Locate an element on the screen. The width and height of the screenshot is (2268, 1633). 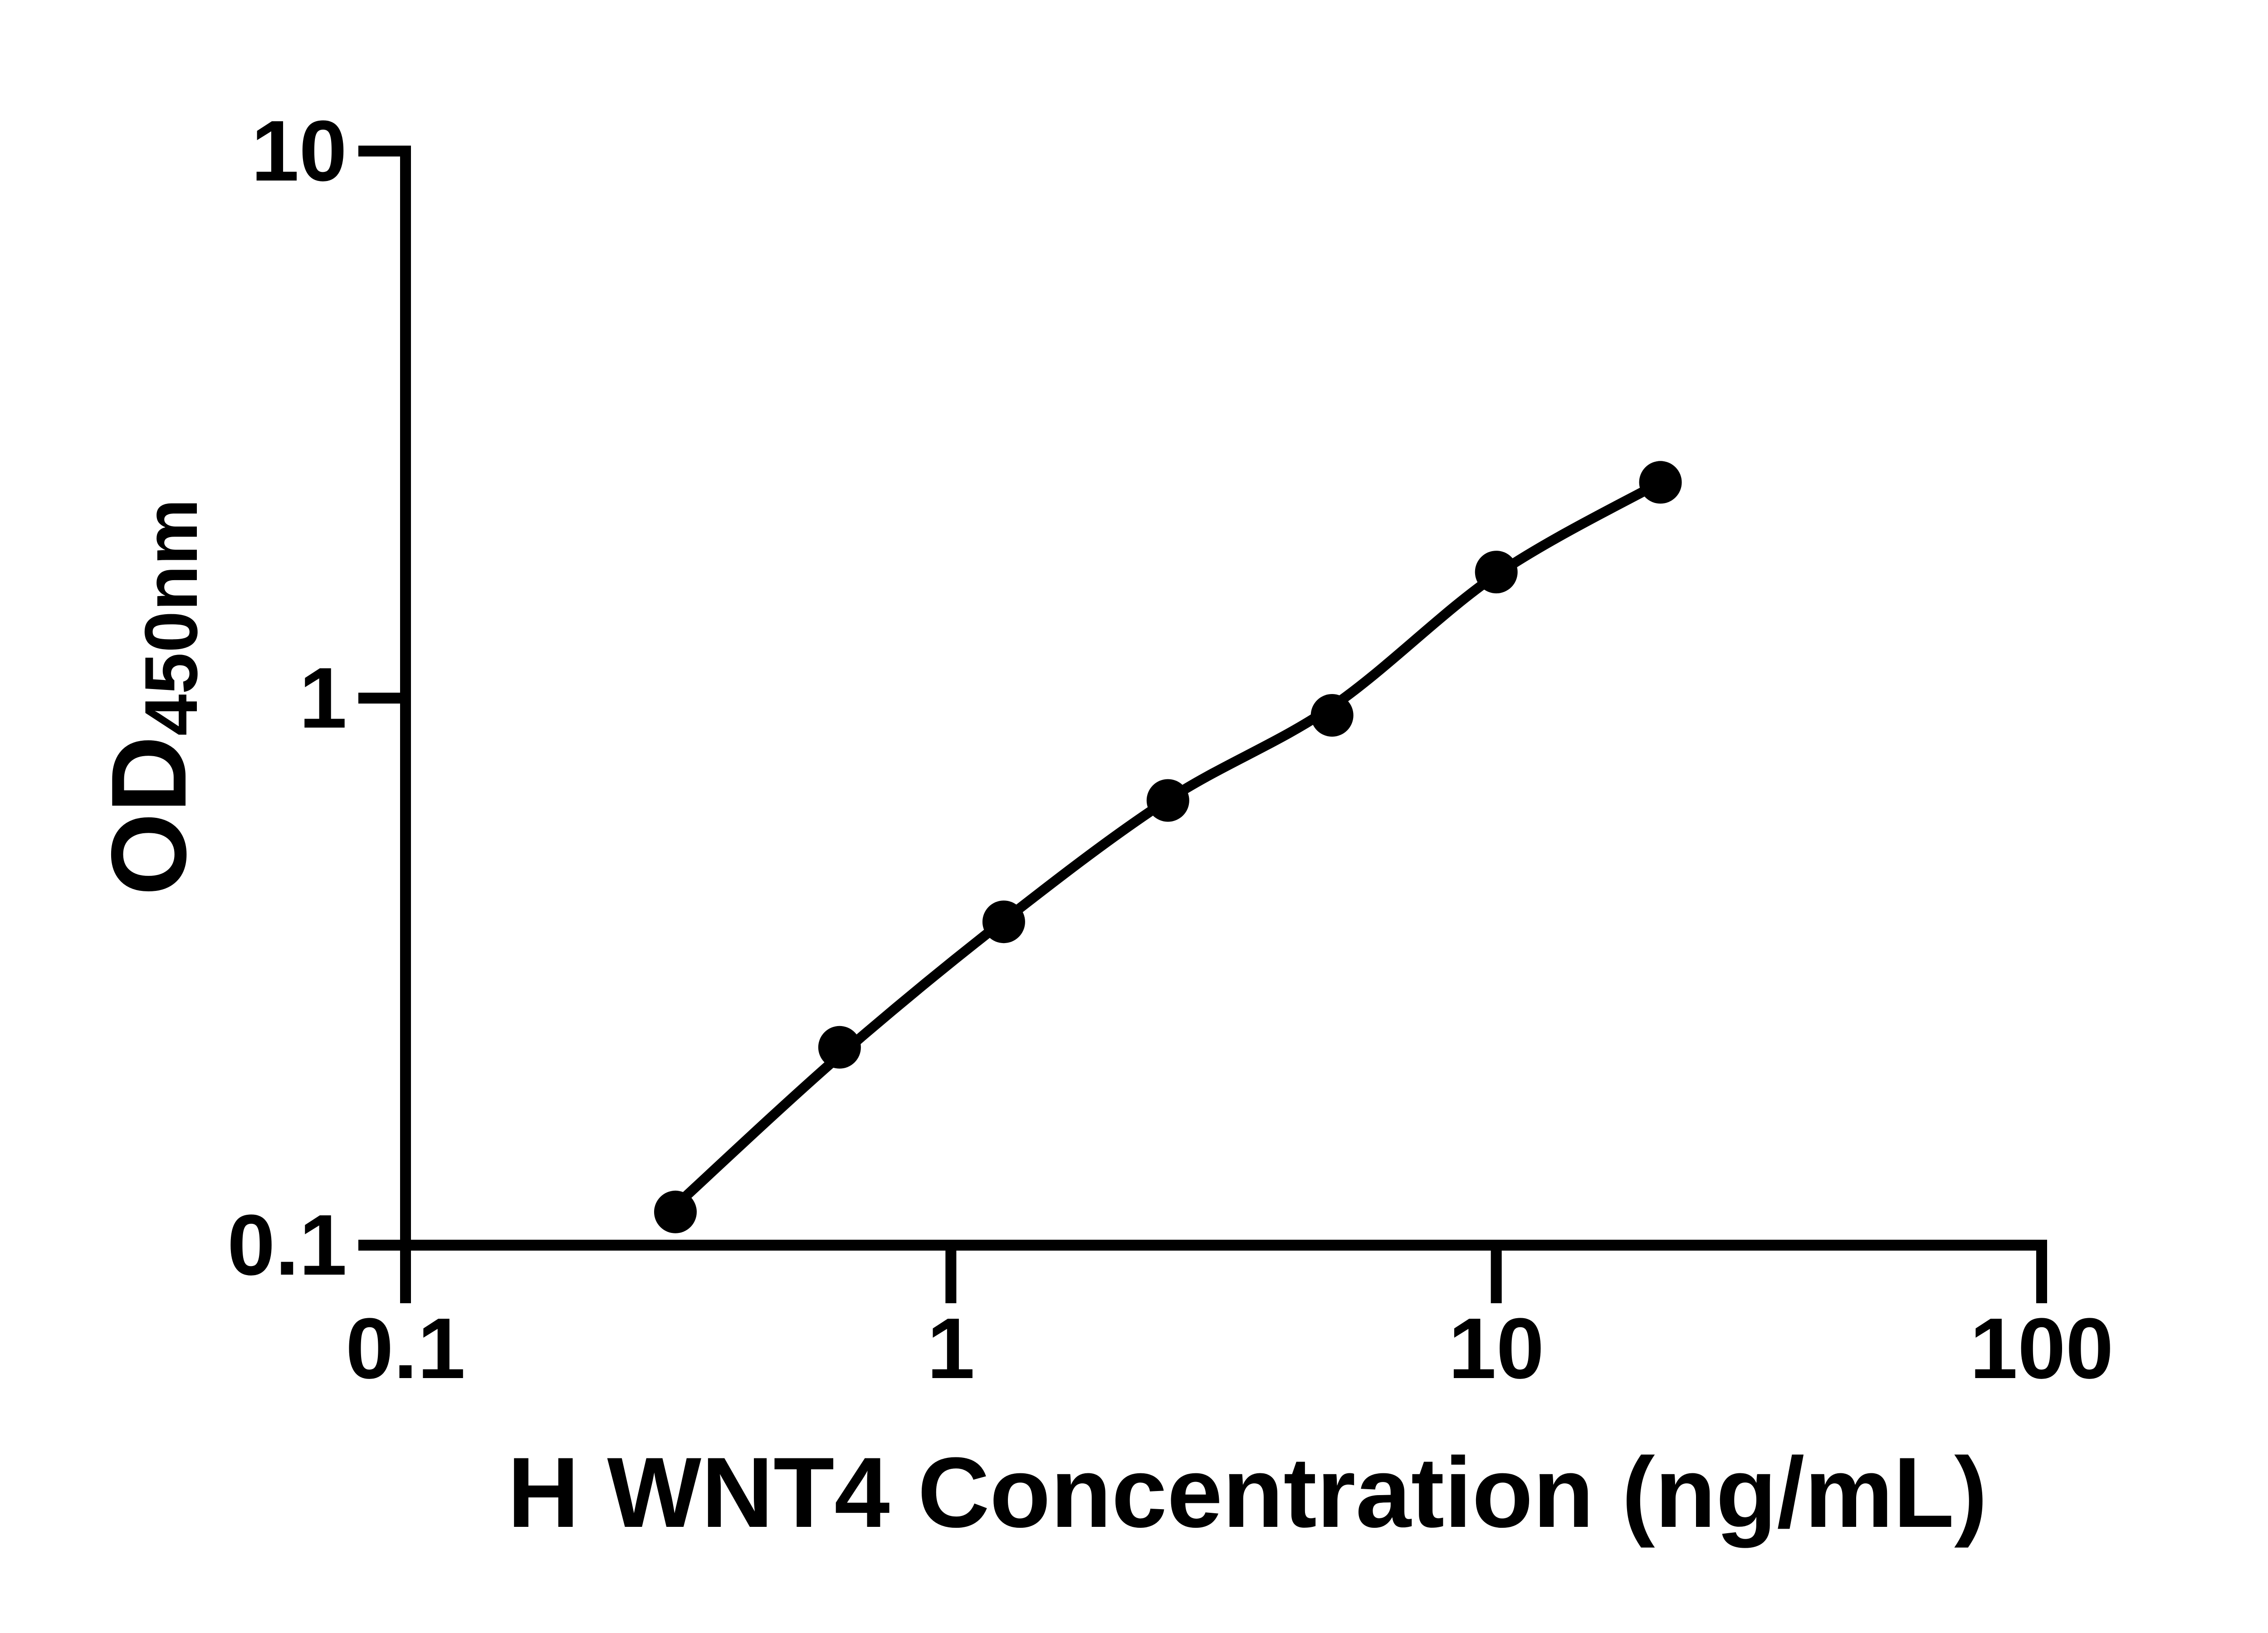
data-point-0.3125 is located at coordinates (676, 1211).